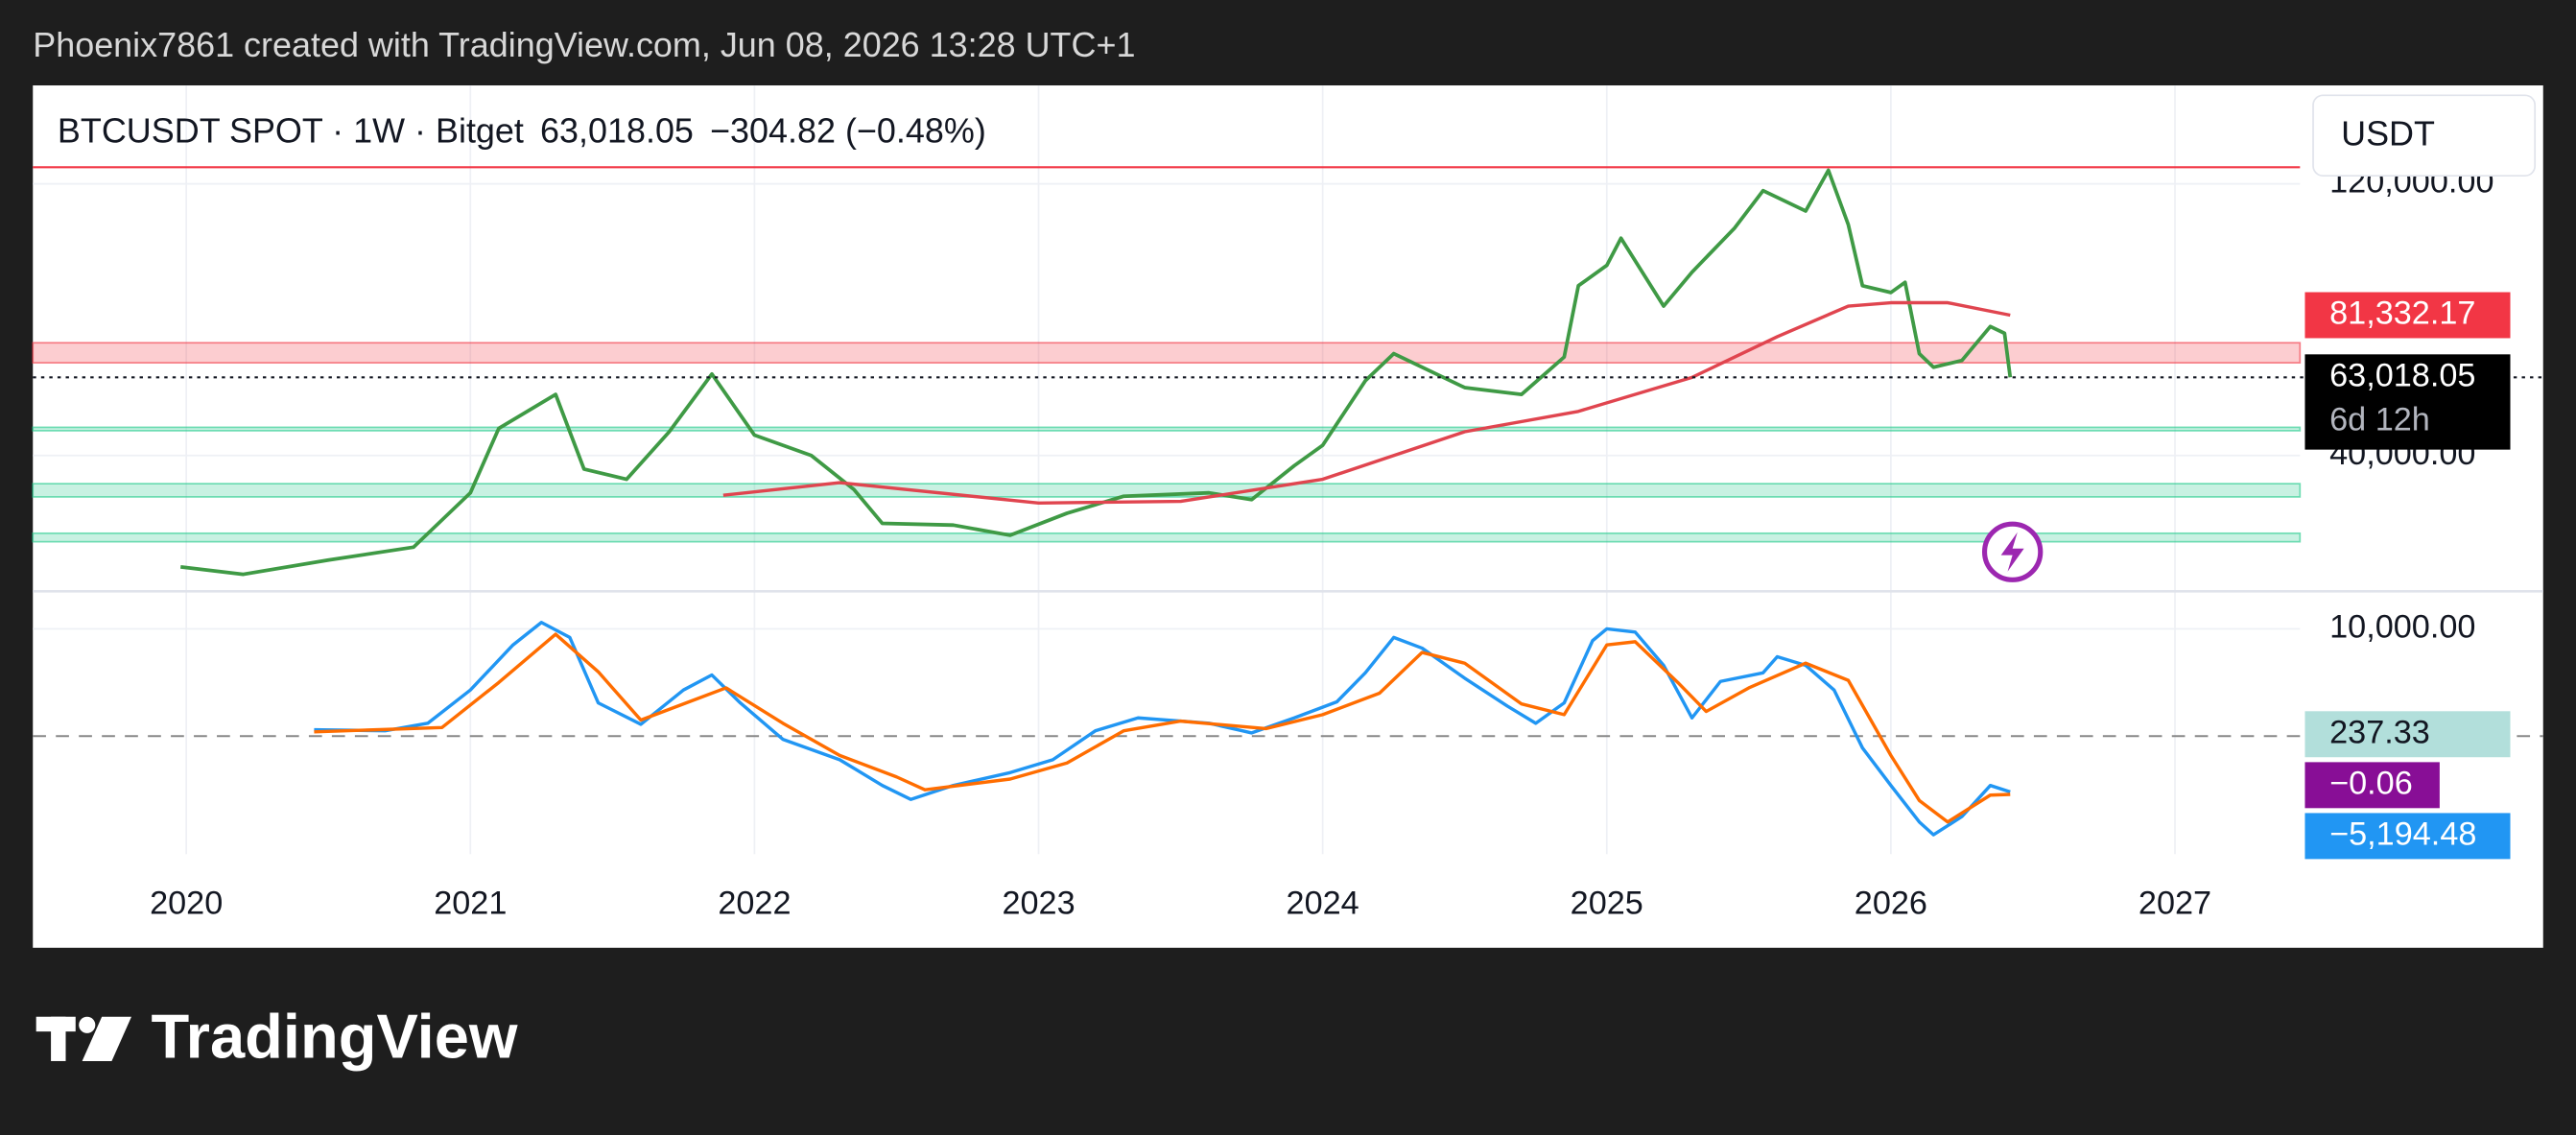  Describe the element at coordinates (1323, 903) in the screenshot. I see `x-tick-label: 2024` at that location.